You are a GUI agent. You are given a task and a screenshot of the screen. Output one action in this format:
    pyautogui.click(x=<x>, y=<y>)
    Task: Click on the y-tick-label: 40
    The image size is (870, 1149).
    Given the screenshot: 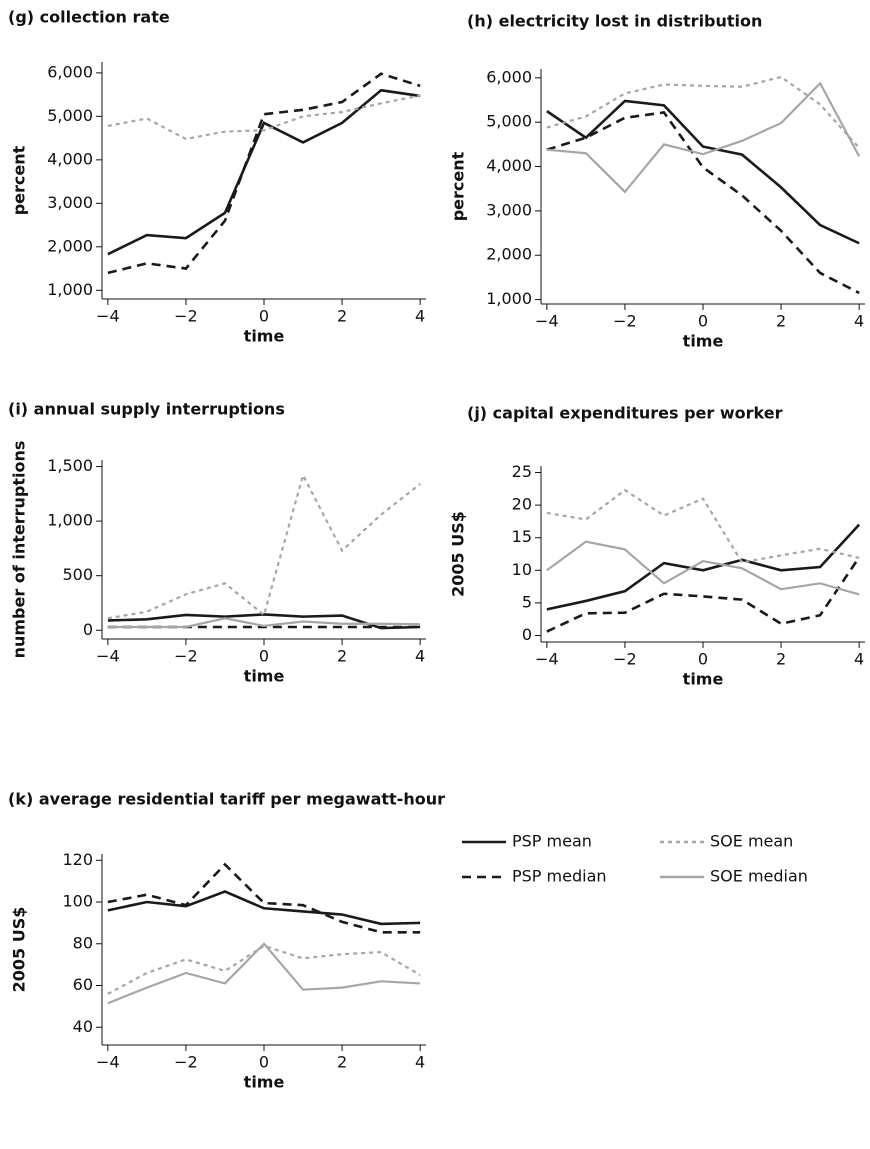 What is the action you would take?
    pyautogui.click(x=83, y=1026)
    